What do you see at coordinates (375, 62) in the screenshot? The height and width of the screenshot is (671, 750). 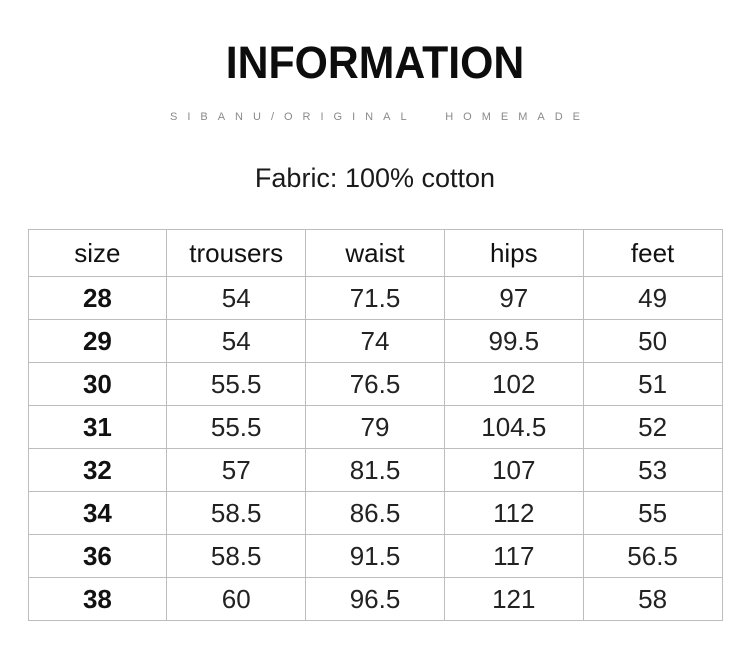 I see `page-title: INFORMATION` at bounding box center [375, 62].